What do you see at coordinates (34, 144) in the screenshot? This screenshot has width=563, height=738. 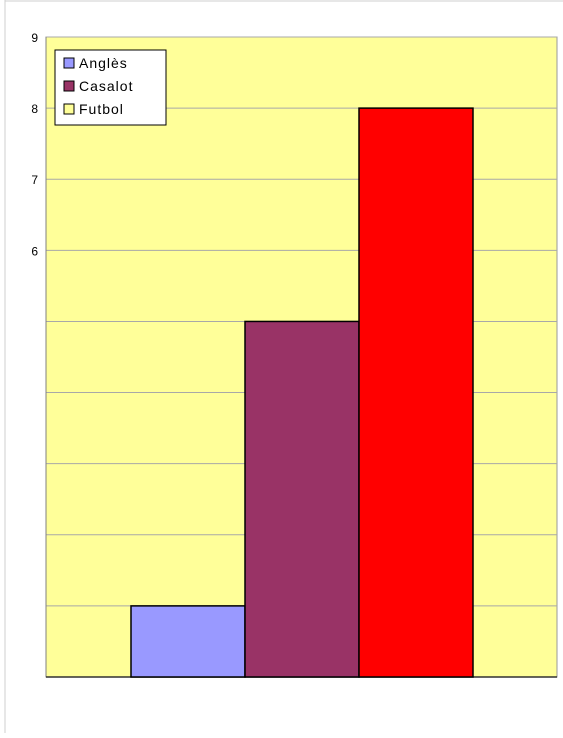 I see `y-axis-ticks: 6 7 8 9` at bounding box center [34, 144].